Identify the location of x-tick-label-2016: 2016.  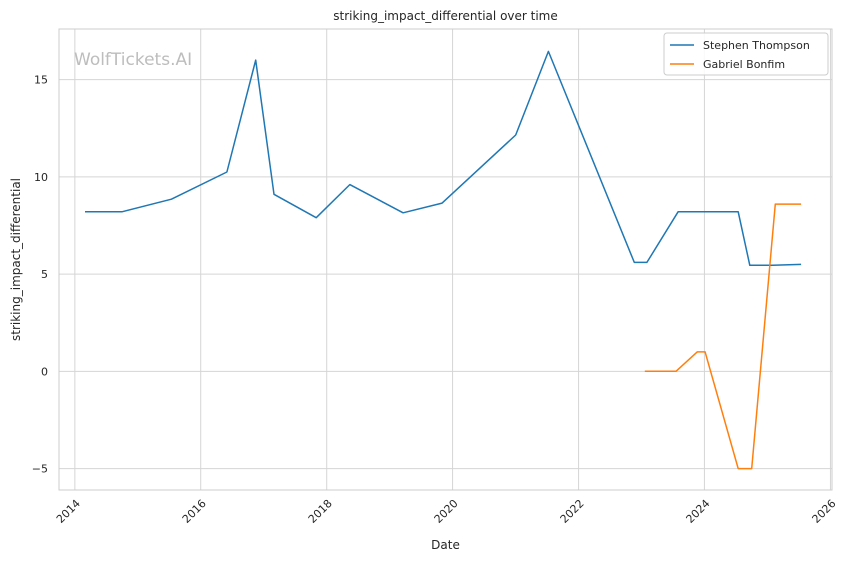
(194, 511).